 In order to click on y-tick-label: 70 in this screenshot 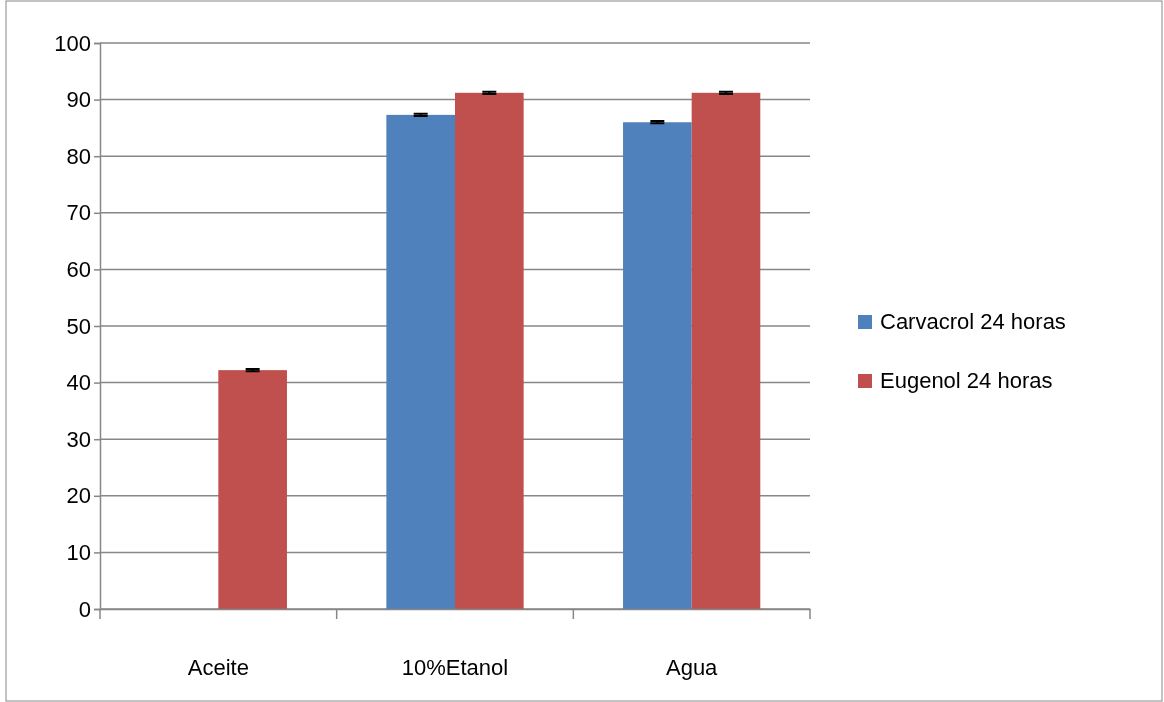, I will do `click(78, 213)`.